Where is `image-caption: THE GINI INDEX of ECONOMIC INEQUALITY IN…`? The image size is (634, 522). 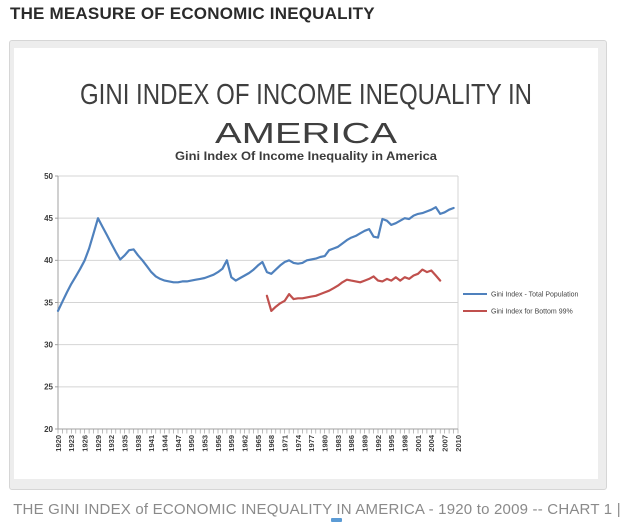
image-caption: THE GINI INDEX of ECONOMIC INEQUALITY IN… is located at coordinates (317, 509).